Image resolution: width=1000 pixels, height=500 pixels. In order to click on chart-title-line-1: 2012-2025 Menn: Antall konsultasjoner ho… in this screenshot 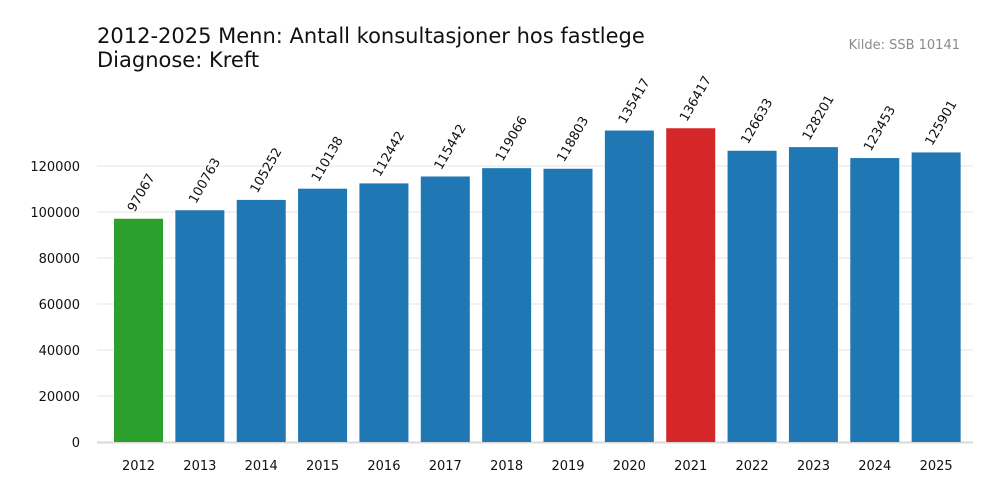, I will do `click(371, 36)`.